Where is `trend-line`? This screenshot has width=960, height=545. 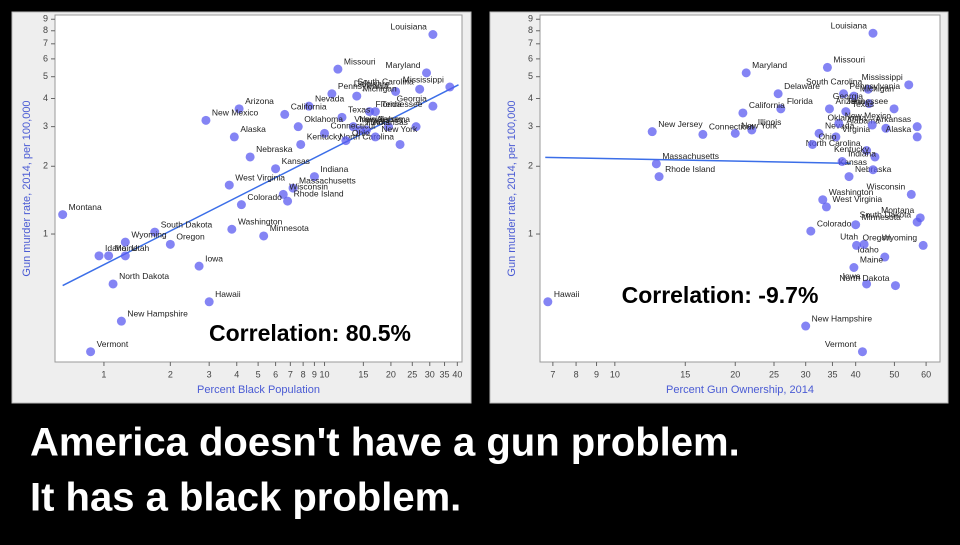
trend-line is located at coordinates (698, 160).